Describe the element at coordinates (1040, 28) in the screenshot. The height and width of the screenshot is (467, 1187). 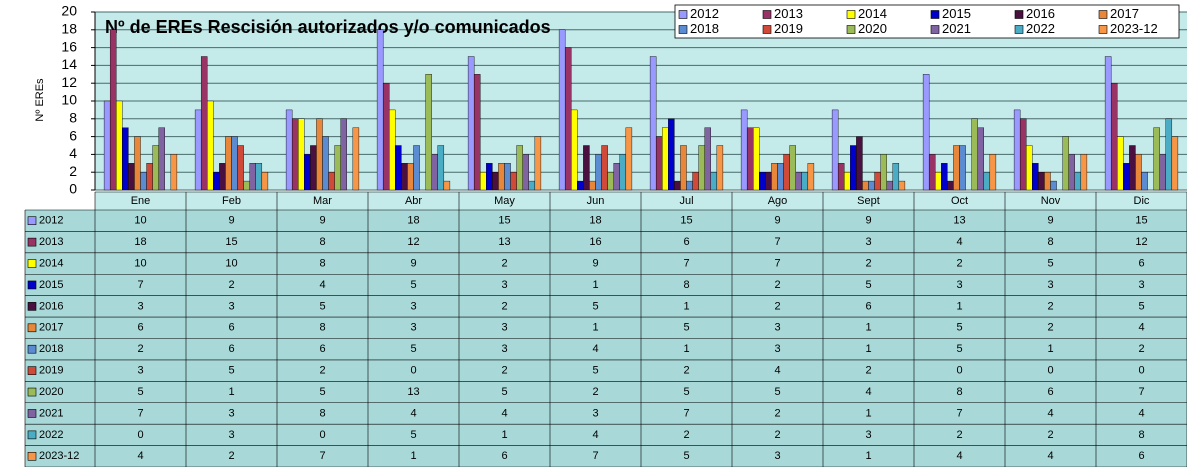
I see `legend-label: 2022` at that location.